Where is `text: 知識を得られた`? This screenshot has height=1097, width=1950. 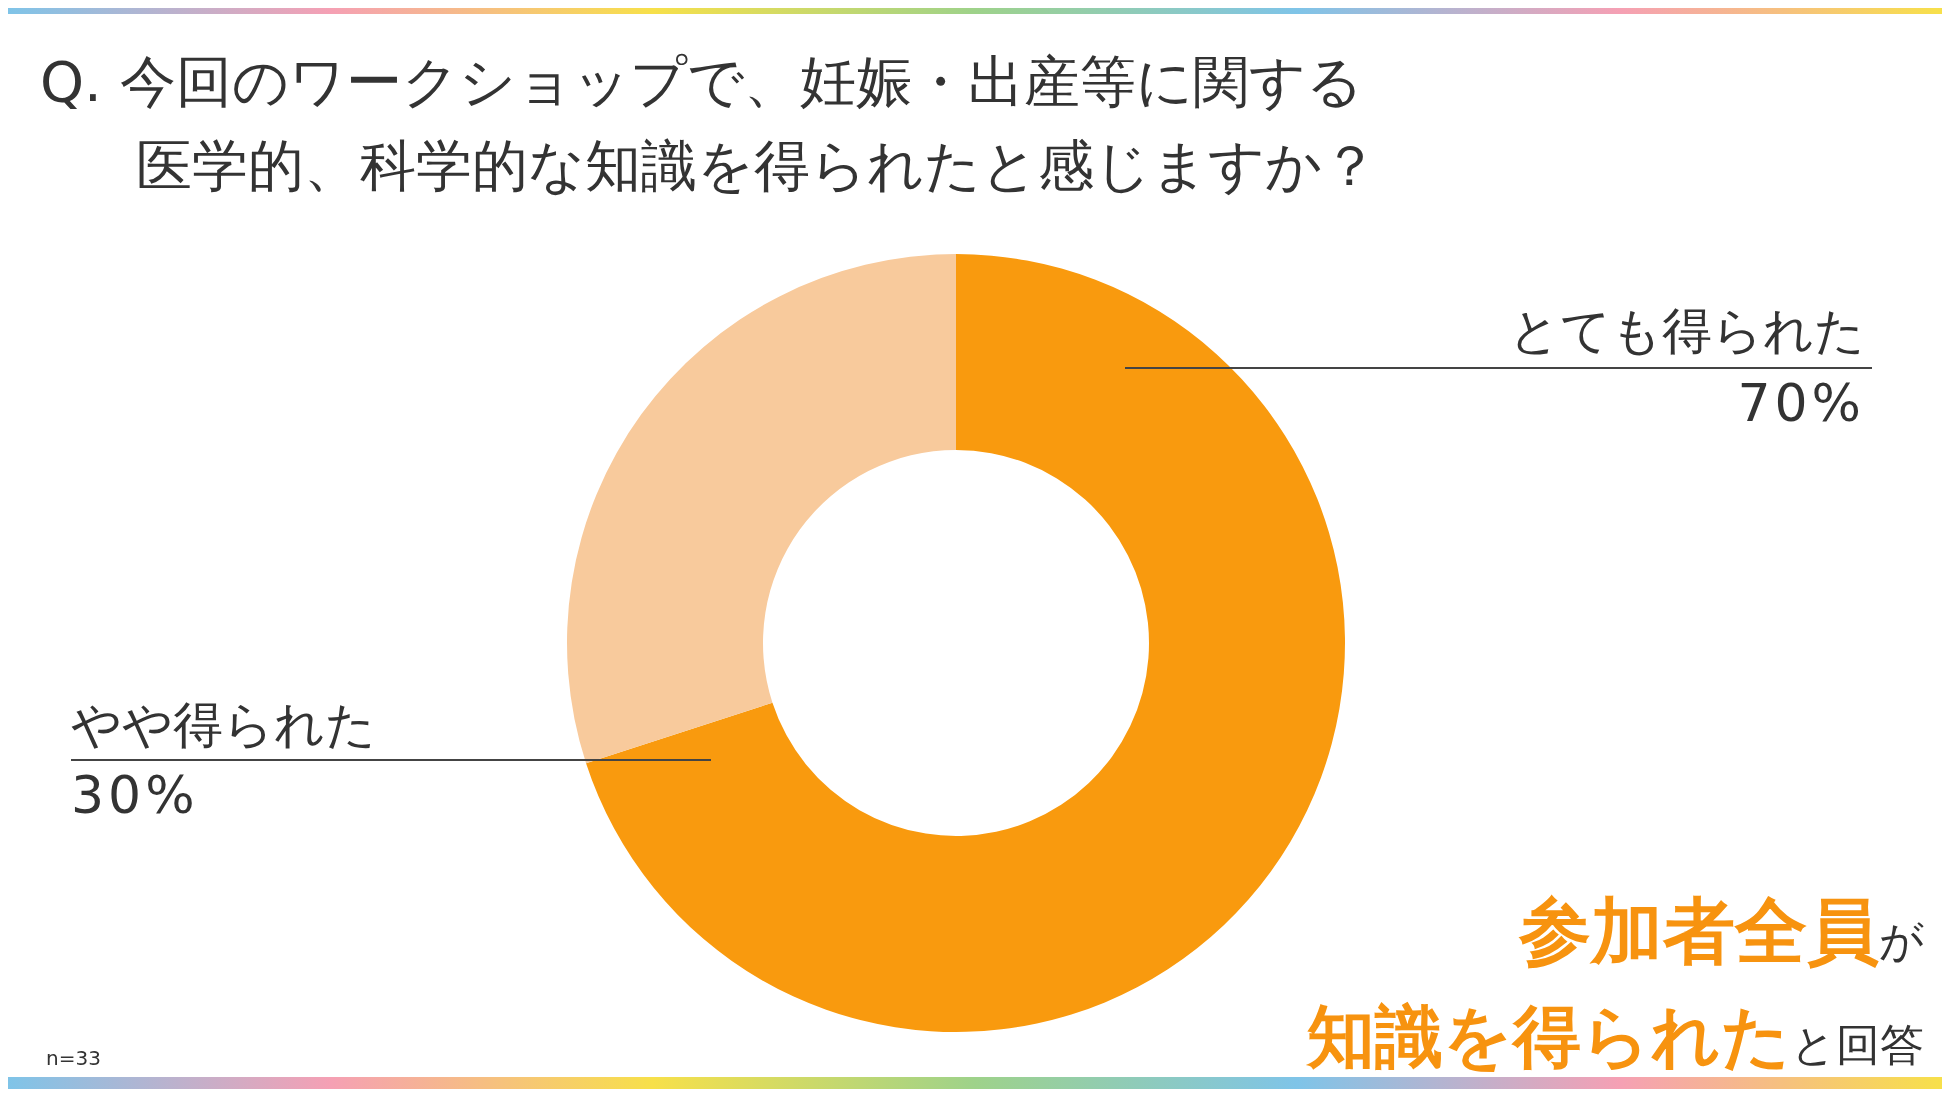 text: 知識を得られた is located at coordinates (1549, 1036).